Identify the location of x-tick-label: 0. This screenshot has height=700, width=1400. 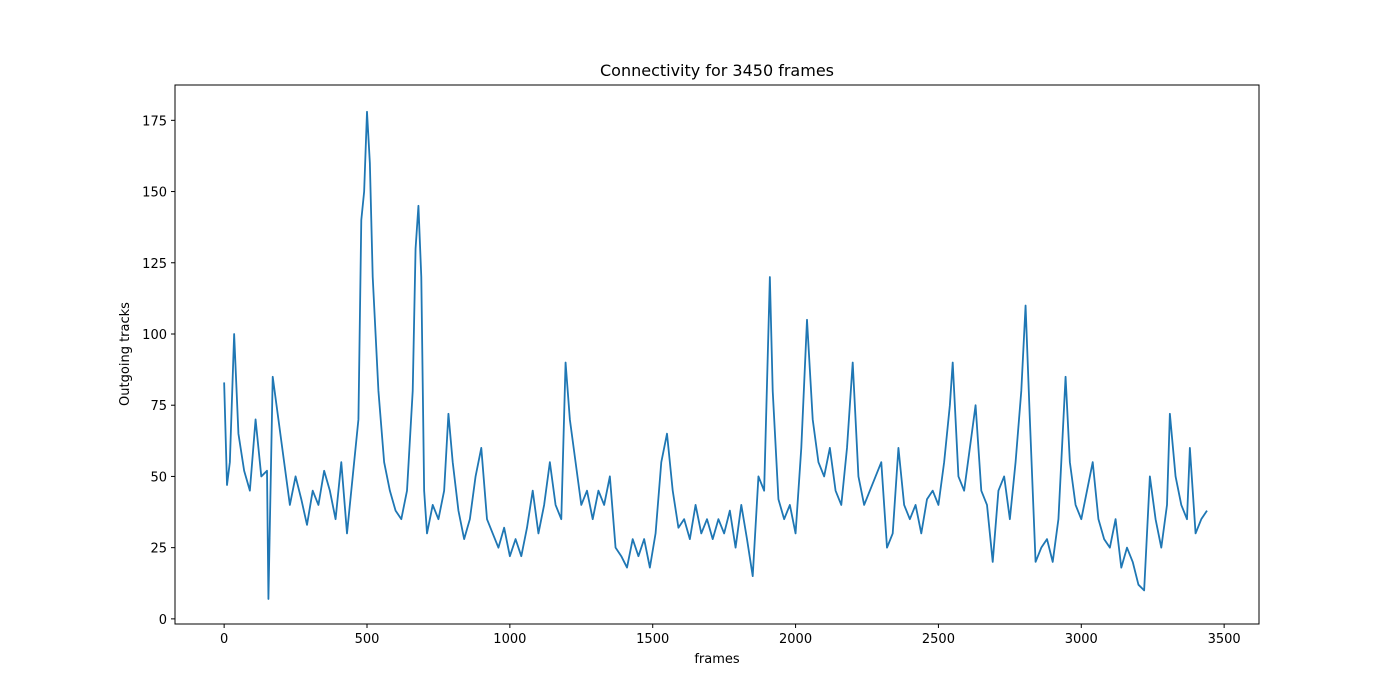
(224, 639).